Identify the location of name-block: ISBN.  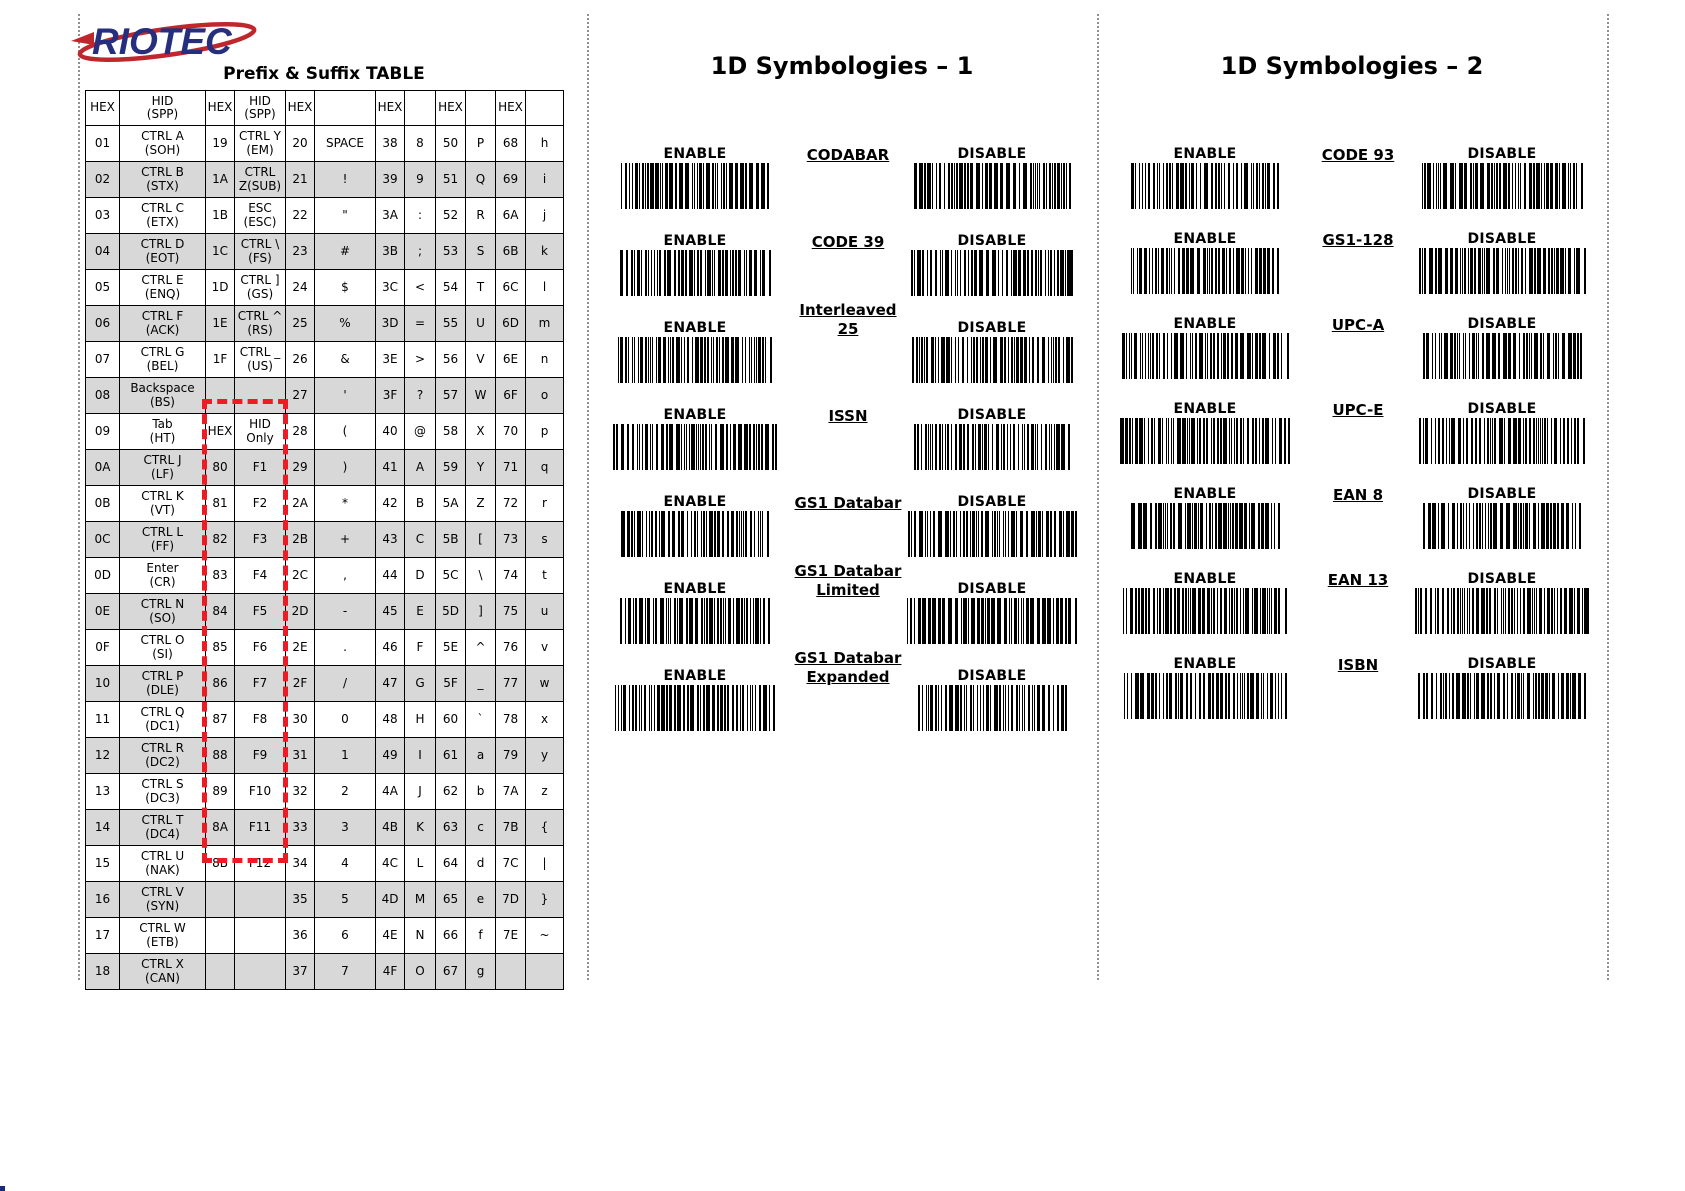
(1358, 665).